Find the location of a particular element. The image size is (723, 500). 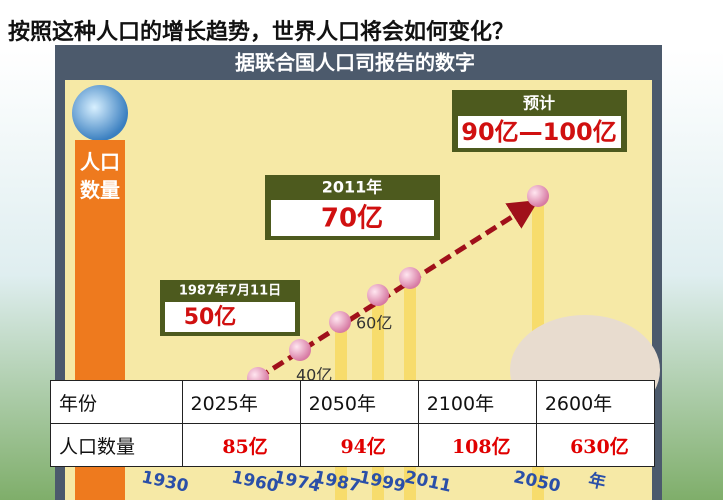

table-row: 年份 2025年 2050年 2100年 2600年 is located at coordinates (353, 402).